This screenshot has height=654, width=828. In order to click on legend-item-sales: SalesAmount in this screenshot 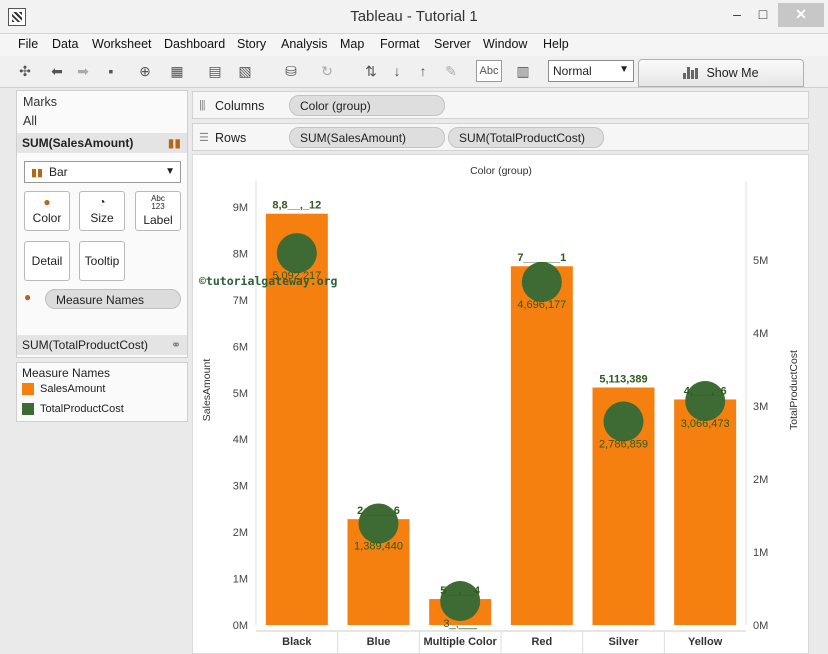, I will do `click(63, 391)`.